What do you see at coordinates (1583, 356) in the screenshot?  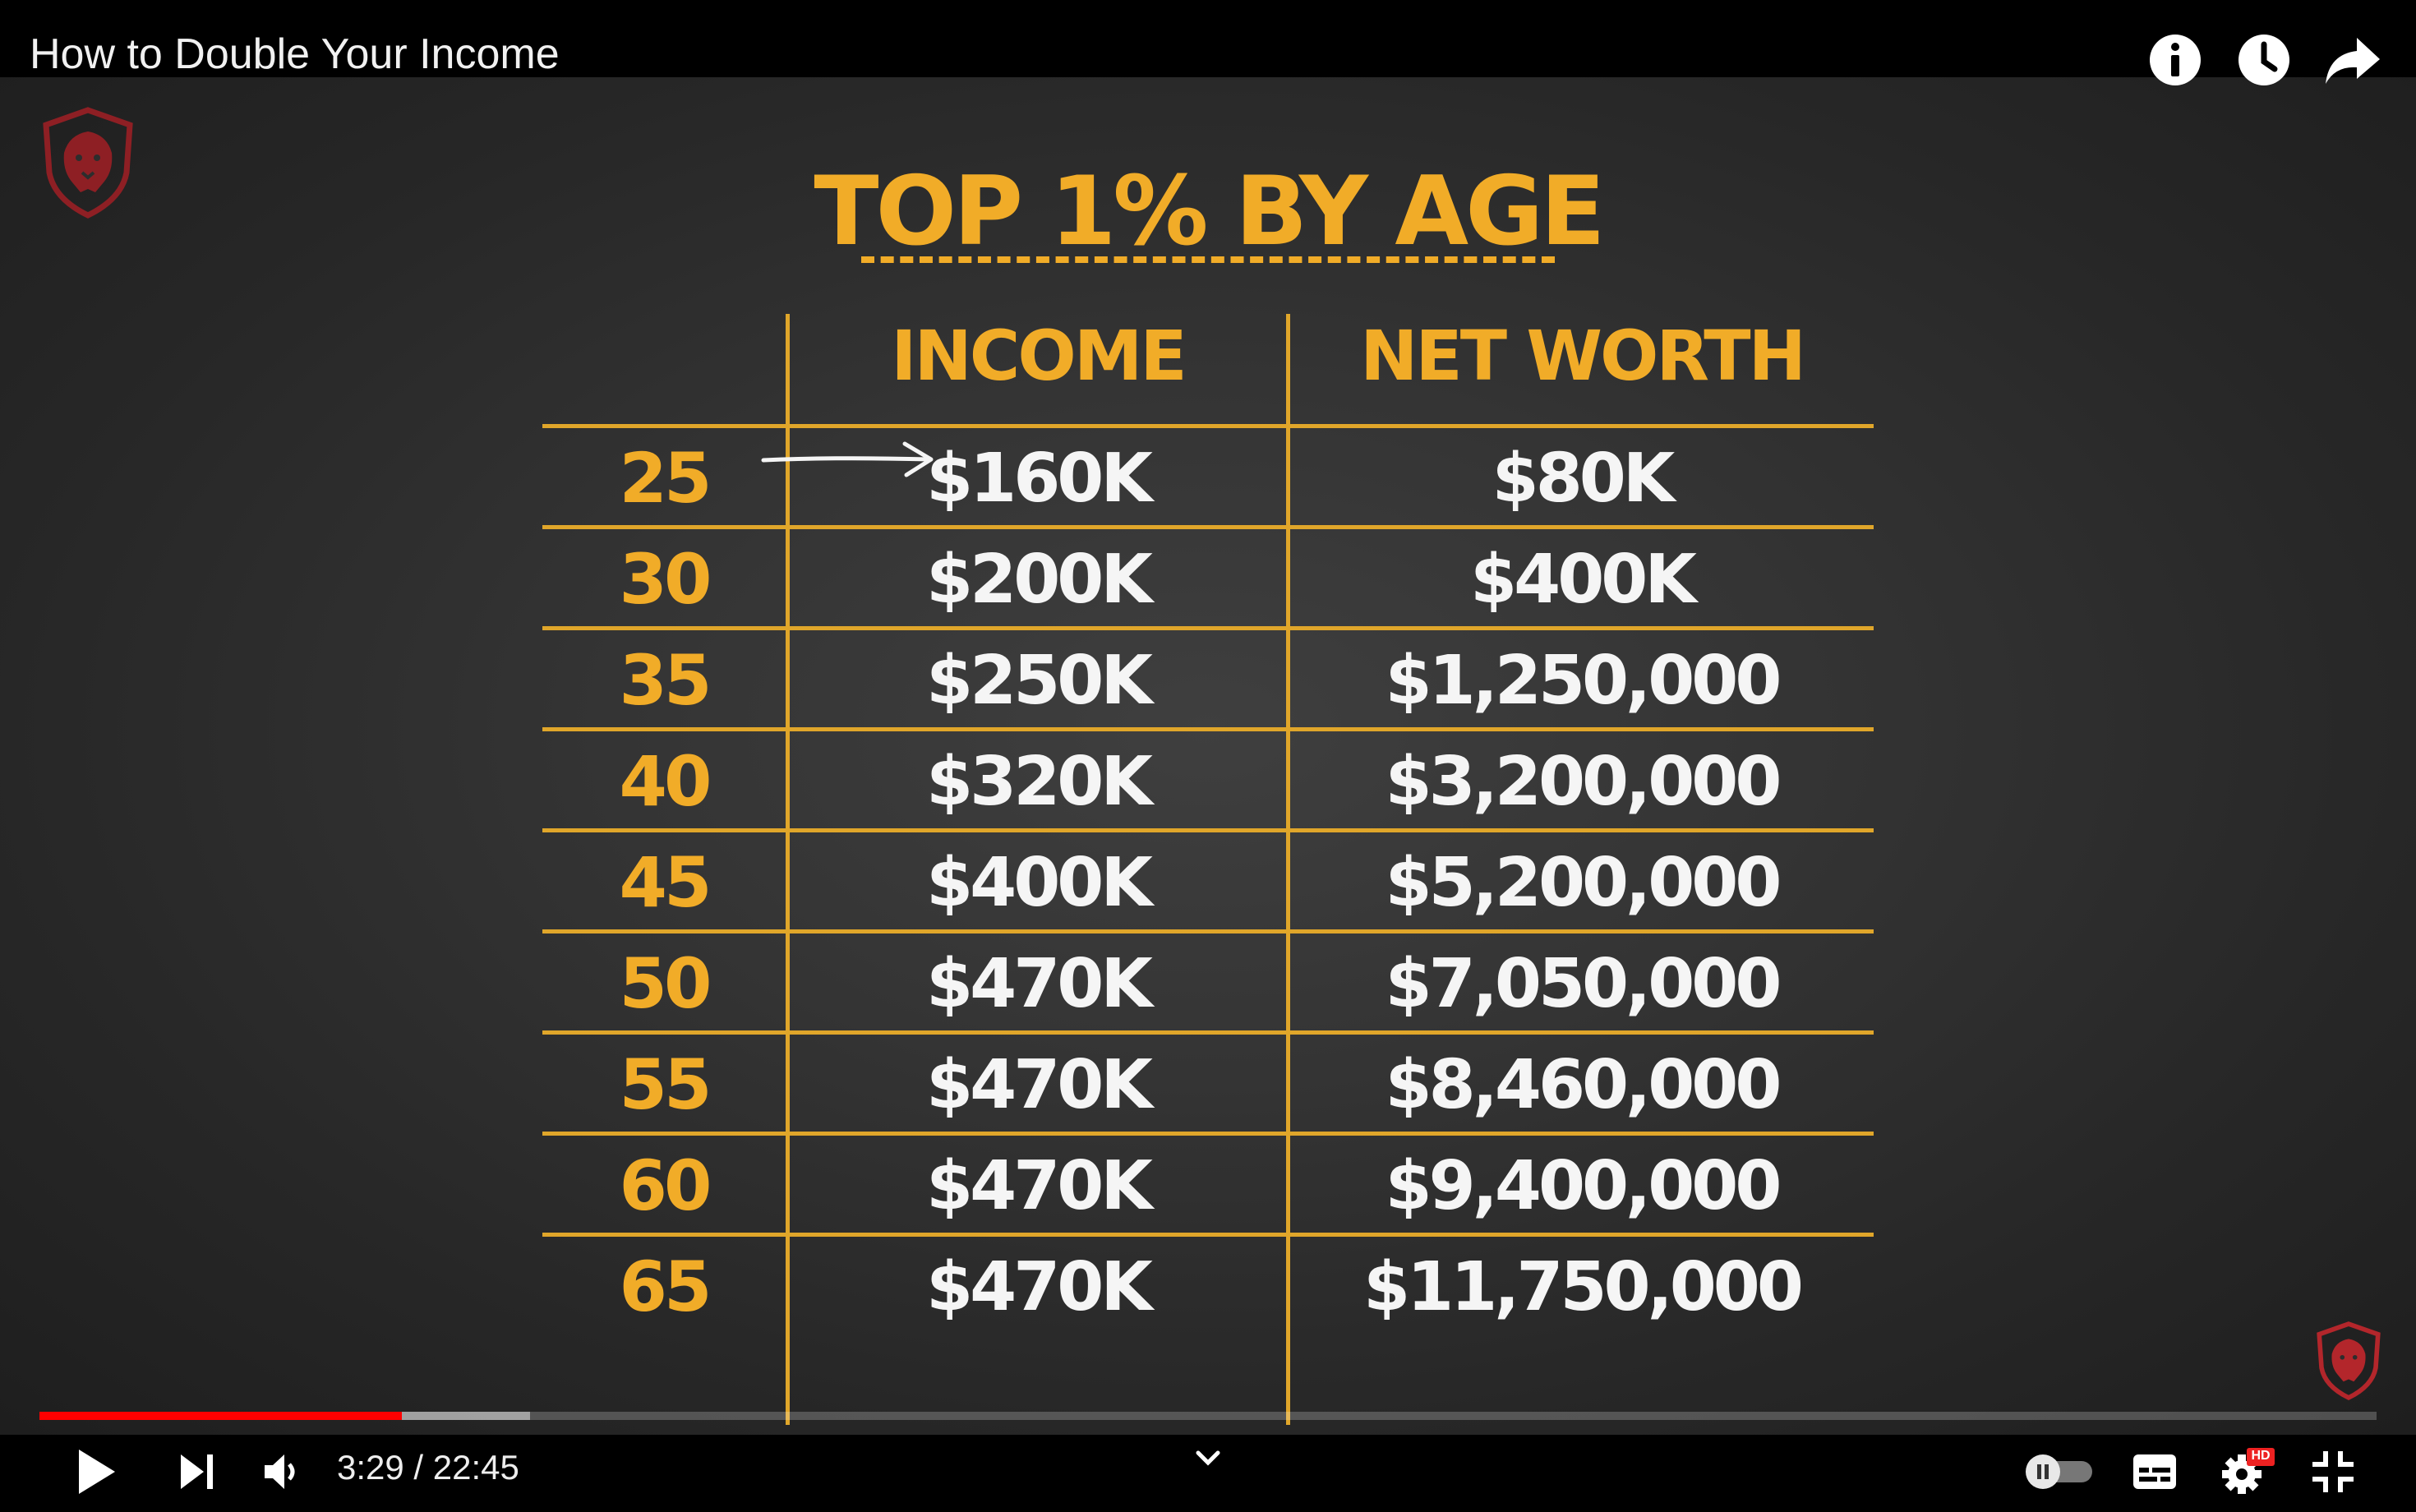 I see `column-header-net-worth: NET WORTH` at bounding box center [1583, 356].